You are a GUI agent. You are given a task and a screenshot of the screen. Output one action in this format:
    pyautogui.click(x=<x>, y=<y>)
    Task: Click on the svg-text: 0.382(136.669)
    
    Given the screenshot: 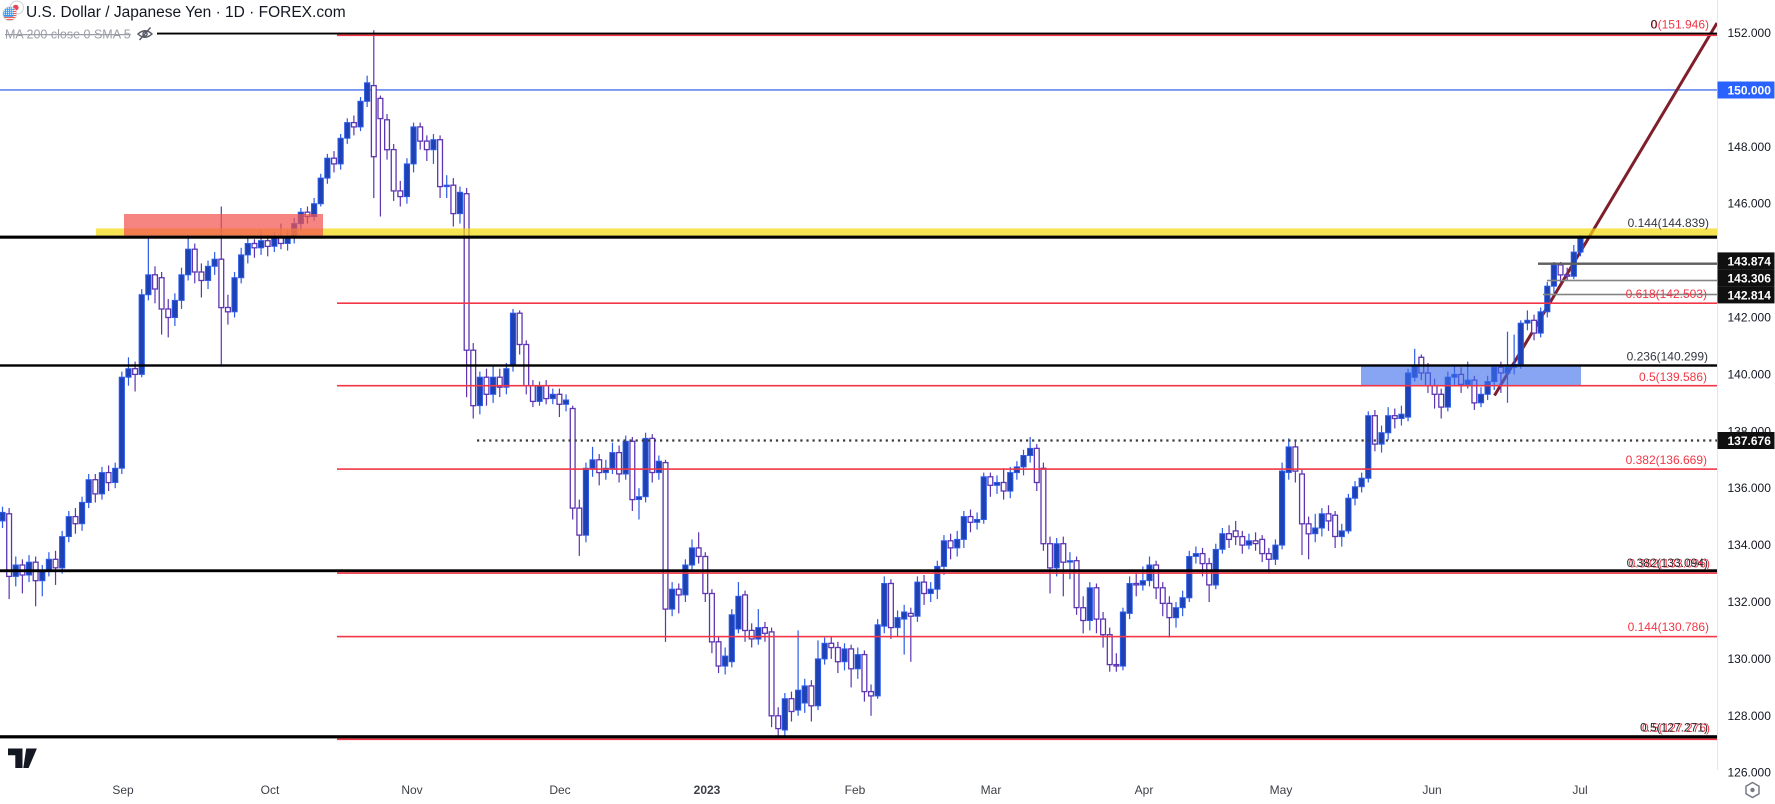 What is the action you would take?
    pyautogui.click(x=1666, y=460)
    